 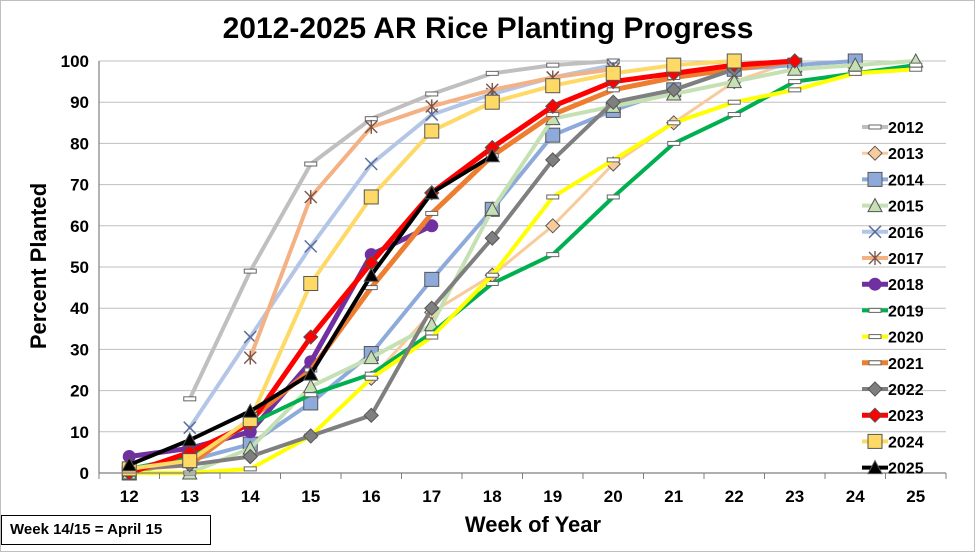 I want to click on legend-label: 2019, so click(x=906, y=311).